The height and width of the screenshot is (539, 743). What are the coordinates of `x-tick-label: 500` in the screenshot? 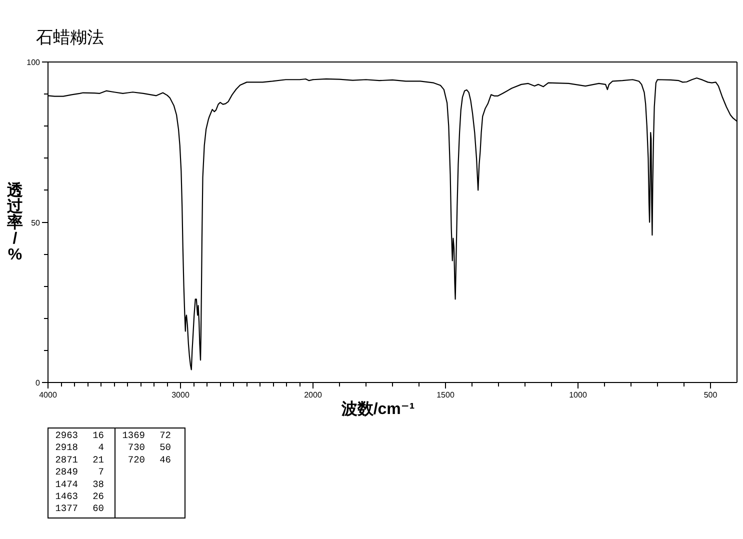 It's located at (711, 395).